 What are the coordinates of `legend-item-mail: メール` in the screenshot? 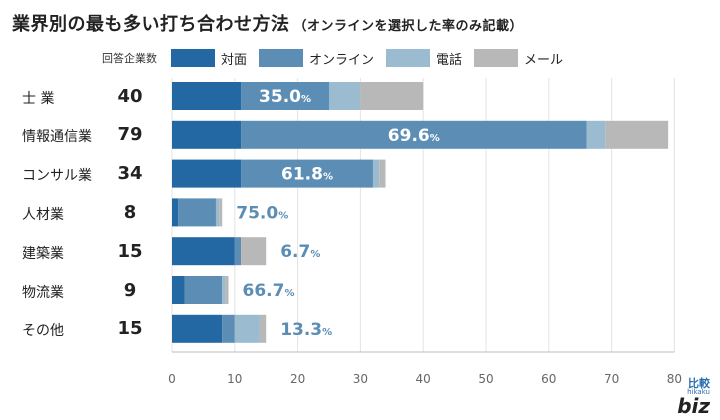 It's located at (518, 58).